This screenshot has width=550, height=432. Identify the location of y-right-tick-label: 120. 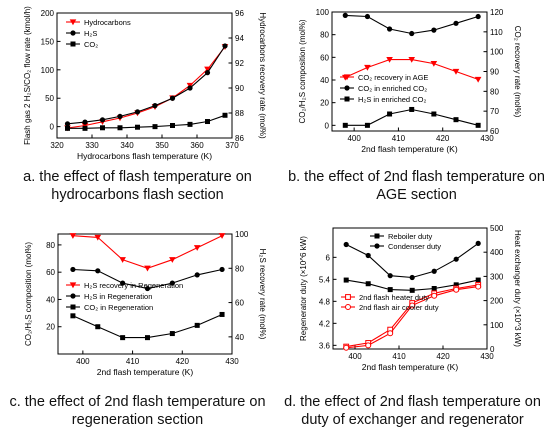
(497, 12).